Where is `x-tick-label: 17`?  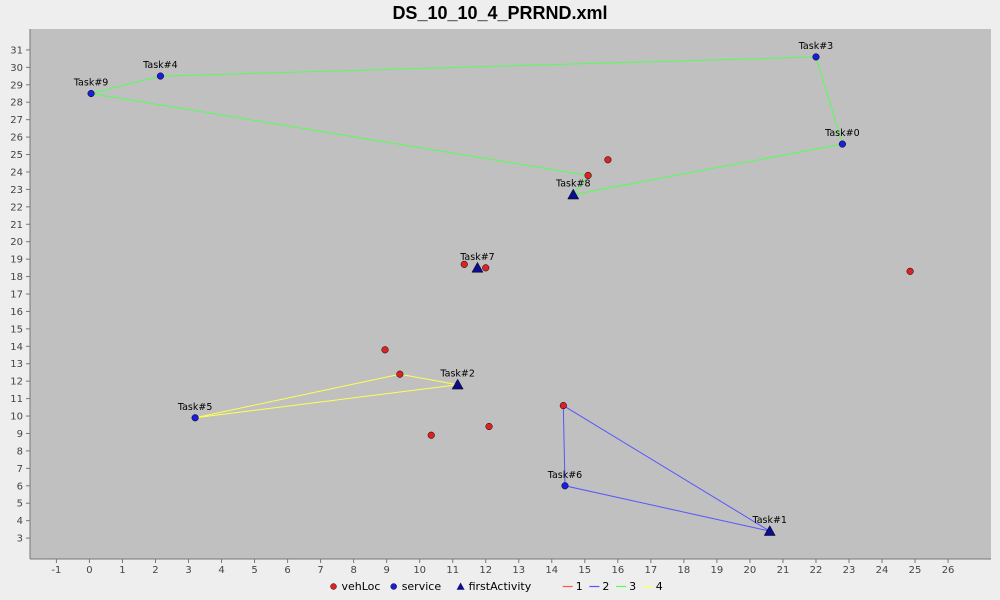 x-tick-label: 17 is located at coordinates (650, 570).